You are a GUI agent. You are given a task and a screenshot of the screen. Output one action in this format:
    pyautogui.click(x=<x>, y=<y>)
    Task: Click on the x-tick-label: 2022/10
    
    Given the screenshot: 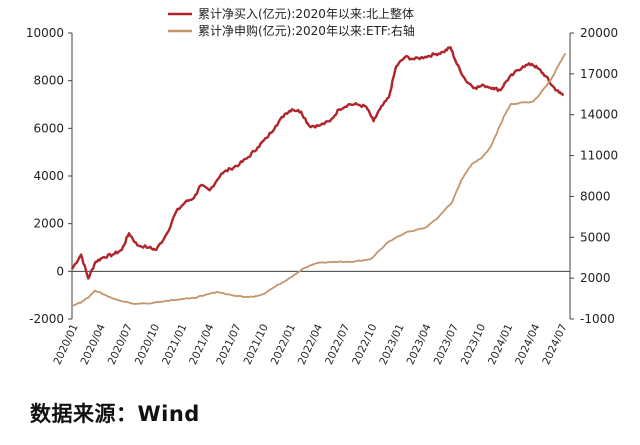 What is the action you would take?
    pyautogui.click(x=364, y=344)
    